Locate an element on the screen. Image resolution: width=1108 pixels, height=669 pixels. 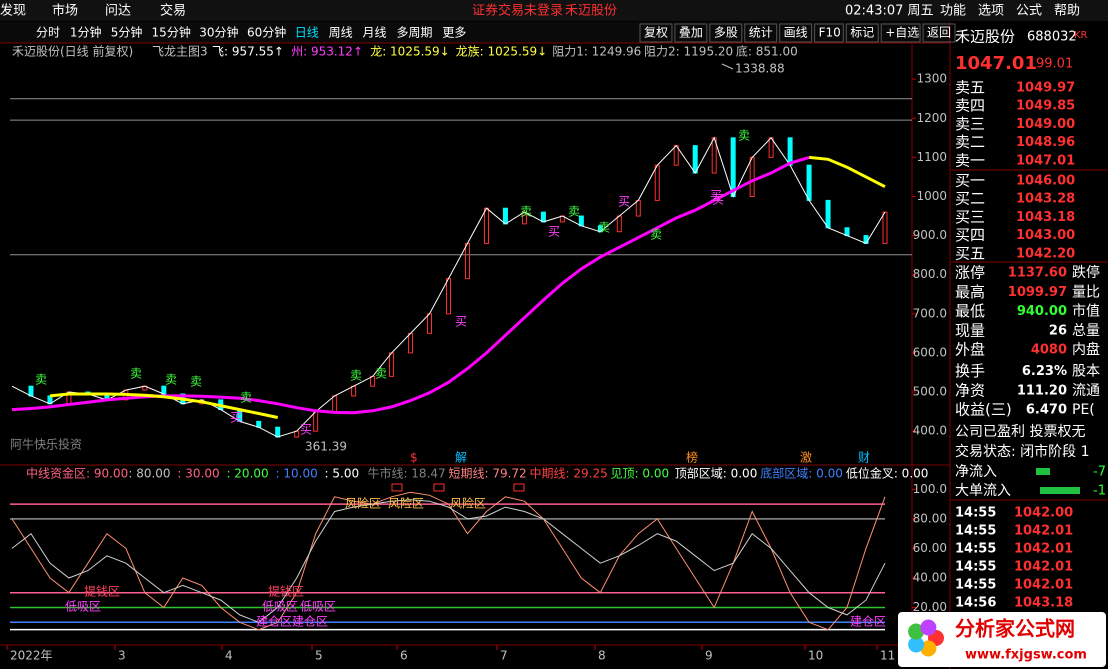
logo-petal is located at coordinates (928, 627).